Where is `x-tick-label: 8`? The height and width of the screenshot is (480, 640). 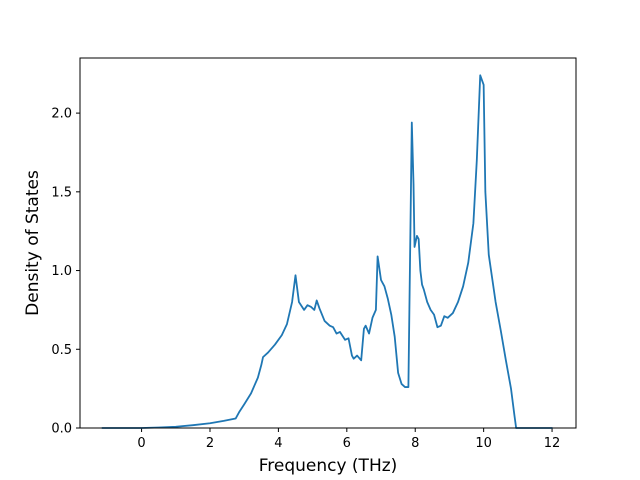
x-tick-label: 8 is located at coordinates (415, 443).